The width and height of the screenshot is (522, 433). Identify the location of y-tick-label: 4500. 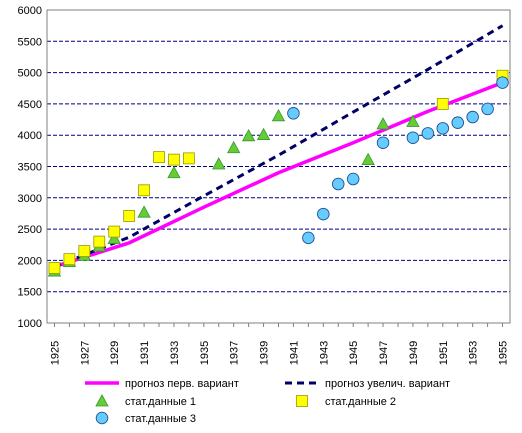
(30, 105).